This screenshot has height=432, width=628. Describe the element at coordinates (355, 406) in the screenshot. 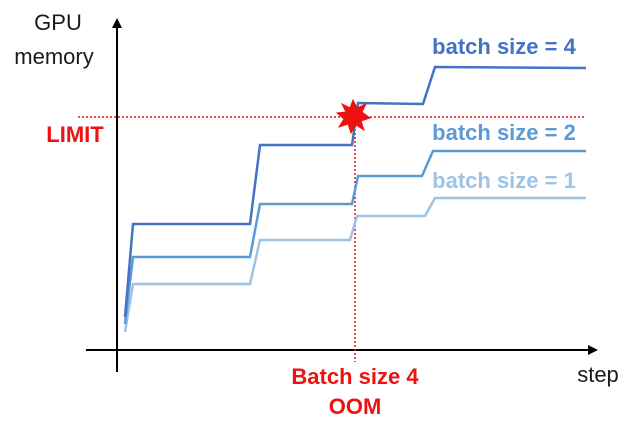

I see `oom-label-line2: OOM` at that location.